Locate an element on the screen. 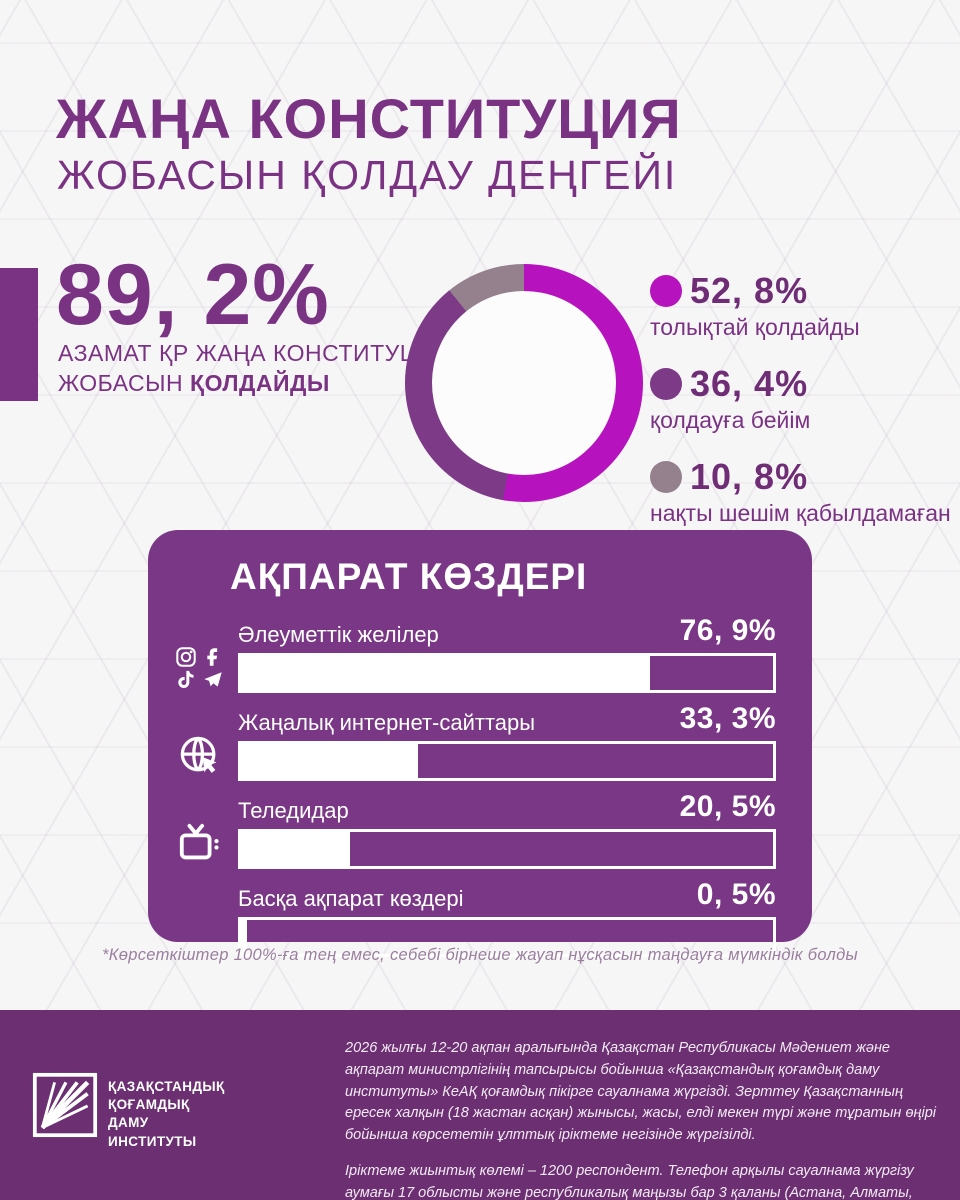 This screenshot has width=960, height=1200. source-label: Басқа ақпарат көздері is located at coordinates (351, 898).